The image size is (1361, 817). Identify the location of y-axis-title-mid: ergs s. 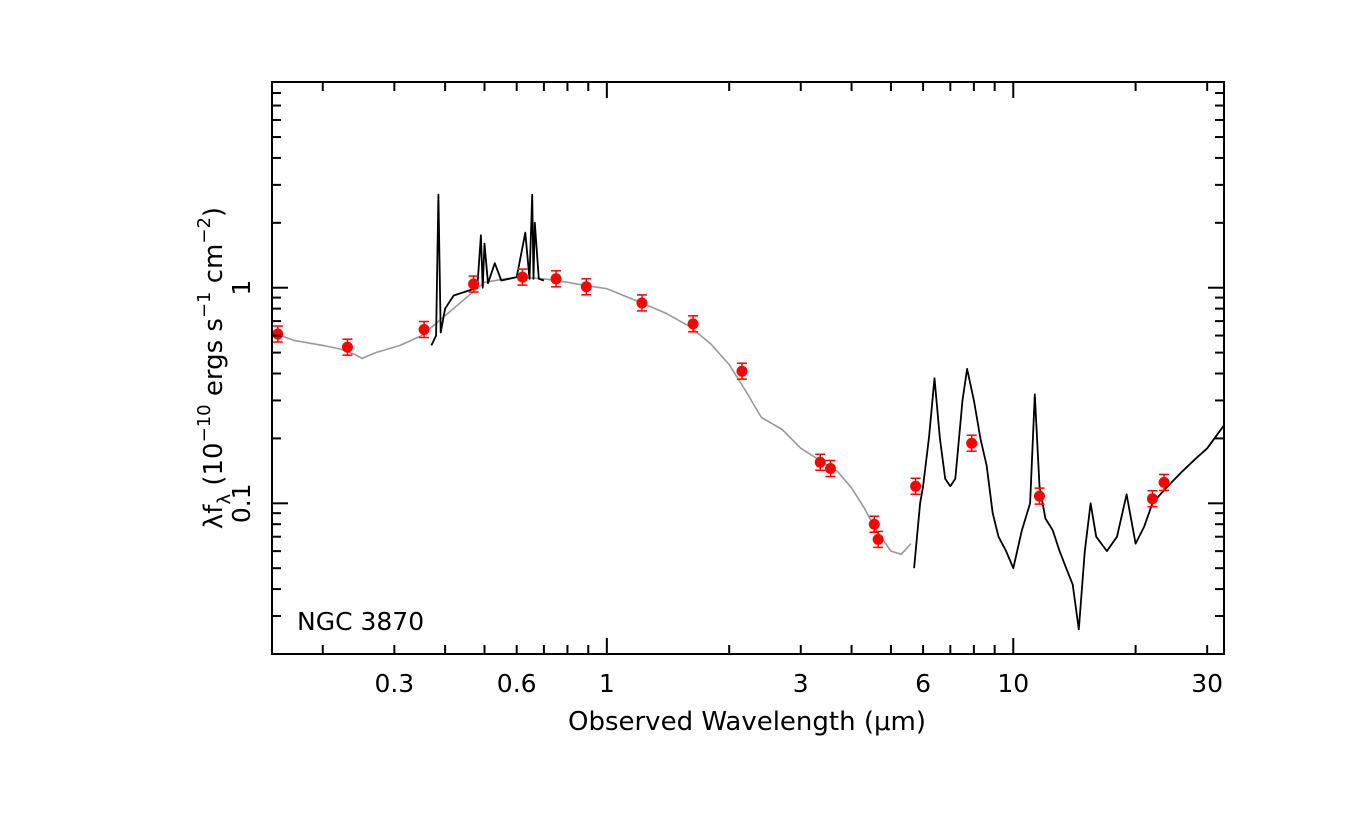
(214, 361).